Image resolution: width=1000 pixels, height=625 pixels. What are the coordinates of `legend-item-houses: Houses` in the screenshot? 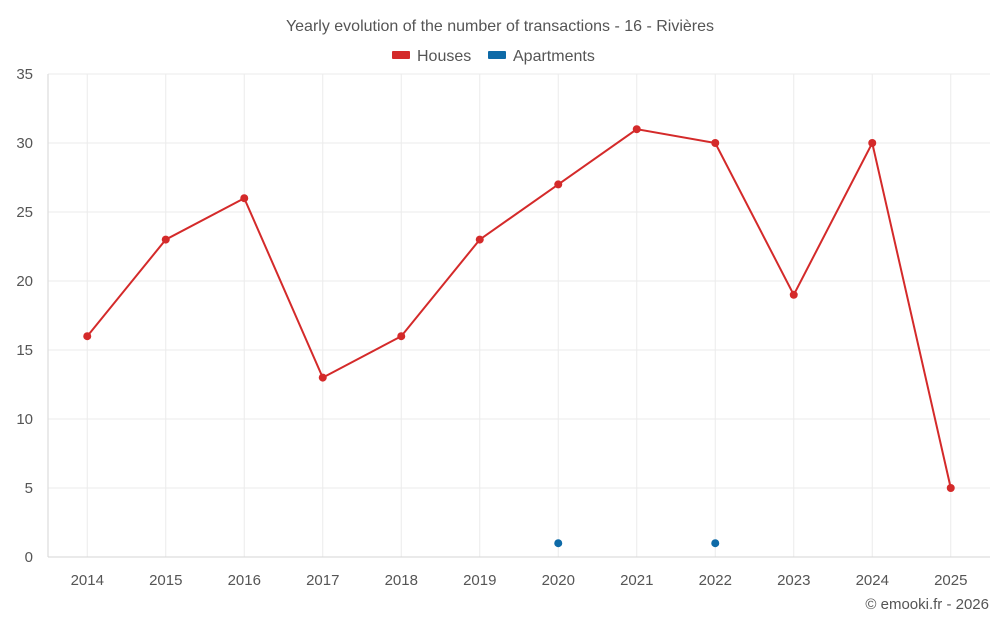 It's located at (431, 56).